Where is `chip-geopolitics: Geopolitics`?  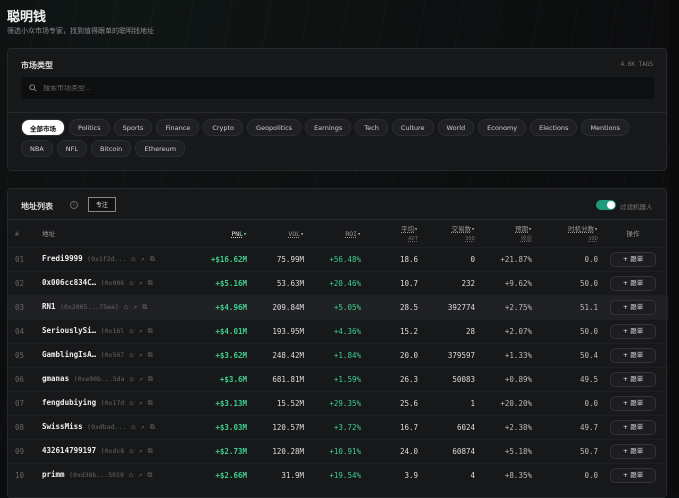 chip-geopolitics: Geopolitics is located at coordinates (274, 127).